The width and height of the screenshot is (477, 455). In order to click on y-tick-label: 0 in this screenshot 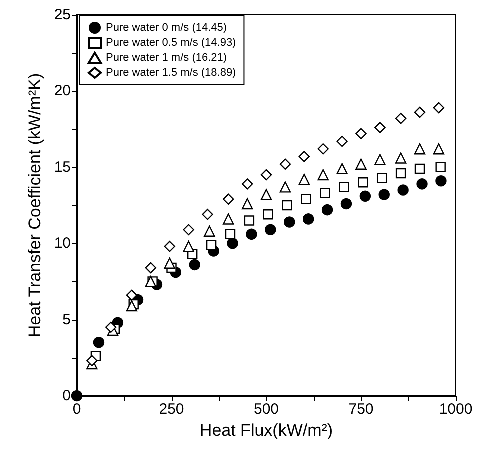, I will do `click(66, 396)`.